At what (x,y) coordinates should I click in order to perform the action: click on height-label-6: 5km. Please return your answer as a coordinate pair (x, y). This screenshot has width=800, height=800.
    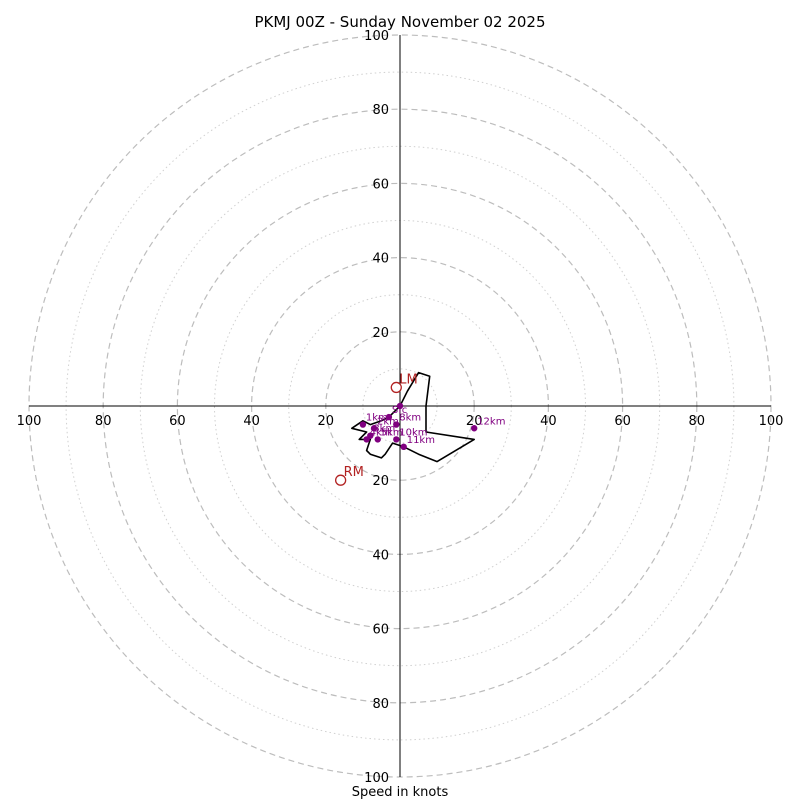
    Looking at the image, I should click on (392, 432).